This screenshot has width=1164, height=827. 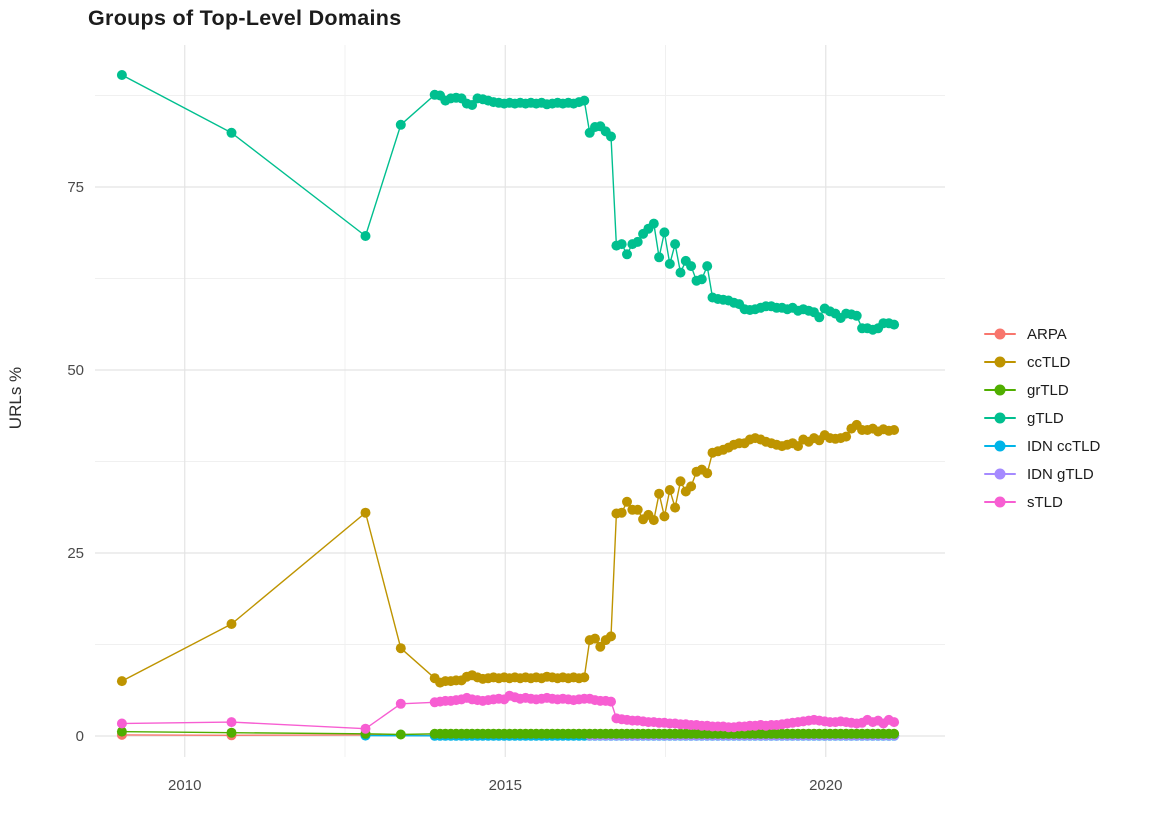 What do you see at coordinates (1000, 362) in the screenshot?
I see `legend-key-cctld-icon` at bounding box center [1000, 362].